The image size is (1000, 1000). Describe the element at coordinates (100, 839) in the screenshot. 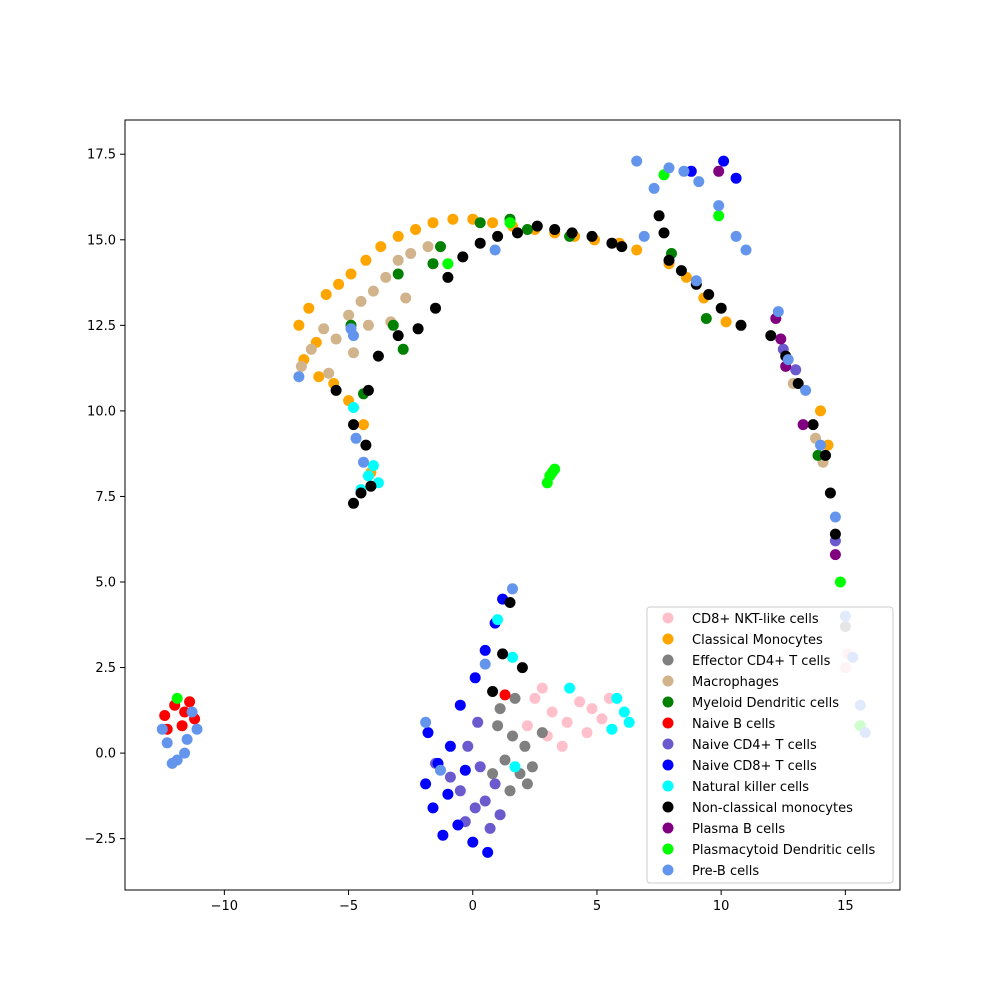

I see `y-tick-label: −2.5` at that location.